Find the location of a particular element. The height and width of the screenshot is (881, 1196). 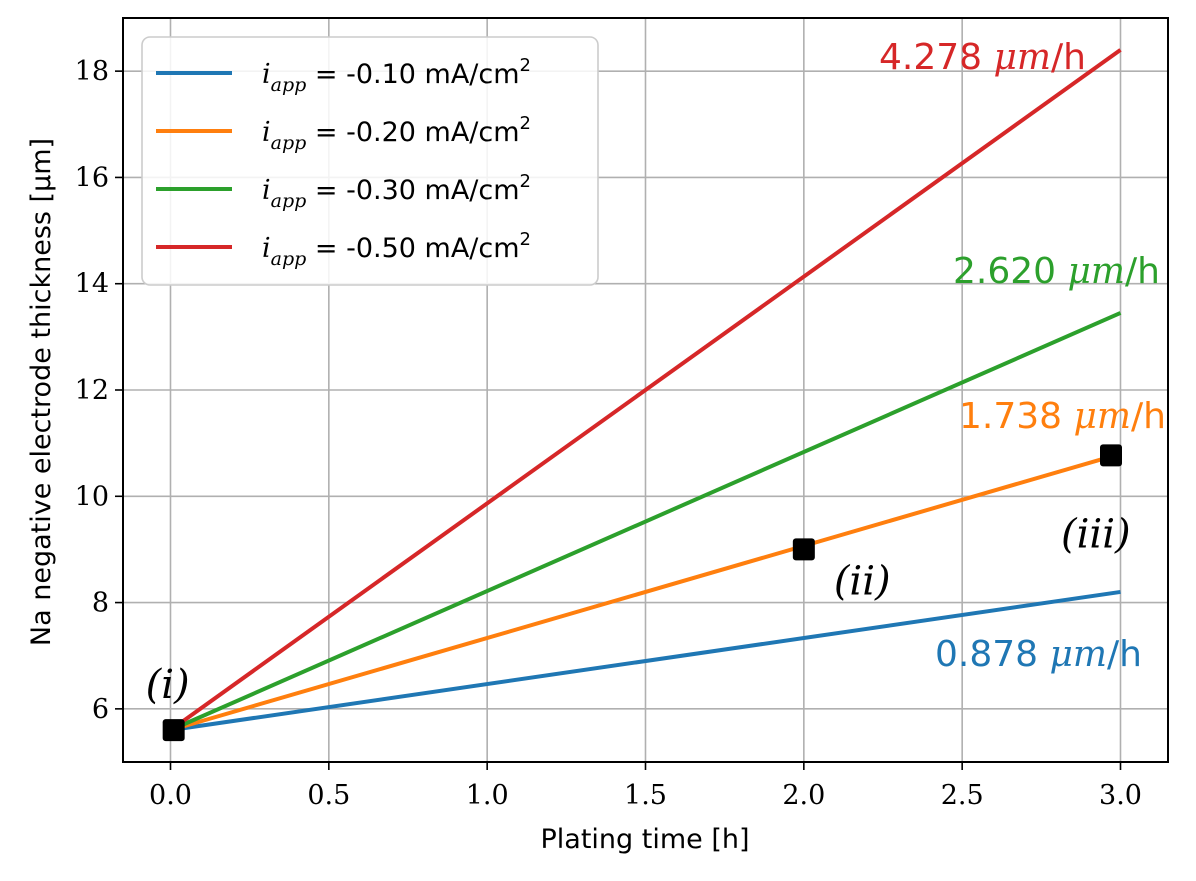

legend-value: = -0.30 mA/cm is located at coordinates (412, 190).